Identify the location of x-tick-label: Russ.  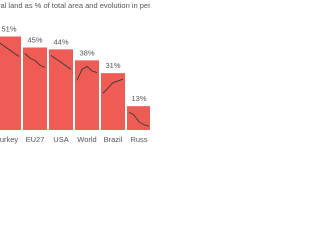
(138, 139).